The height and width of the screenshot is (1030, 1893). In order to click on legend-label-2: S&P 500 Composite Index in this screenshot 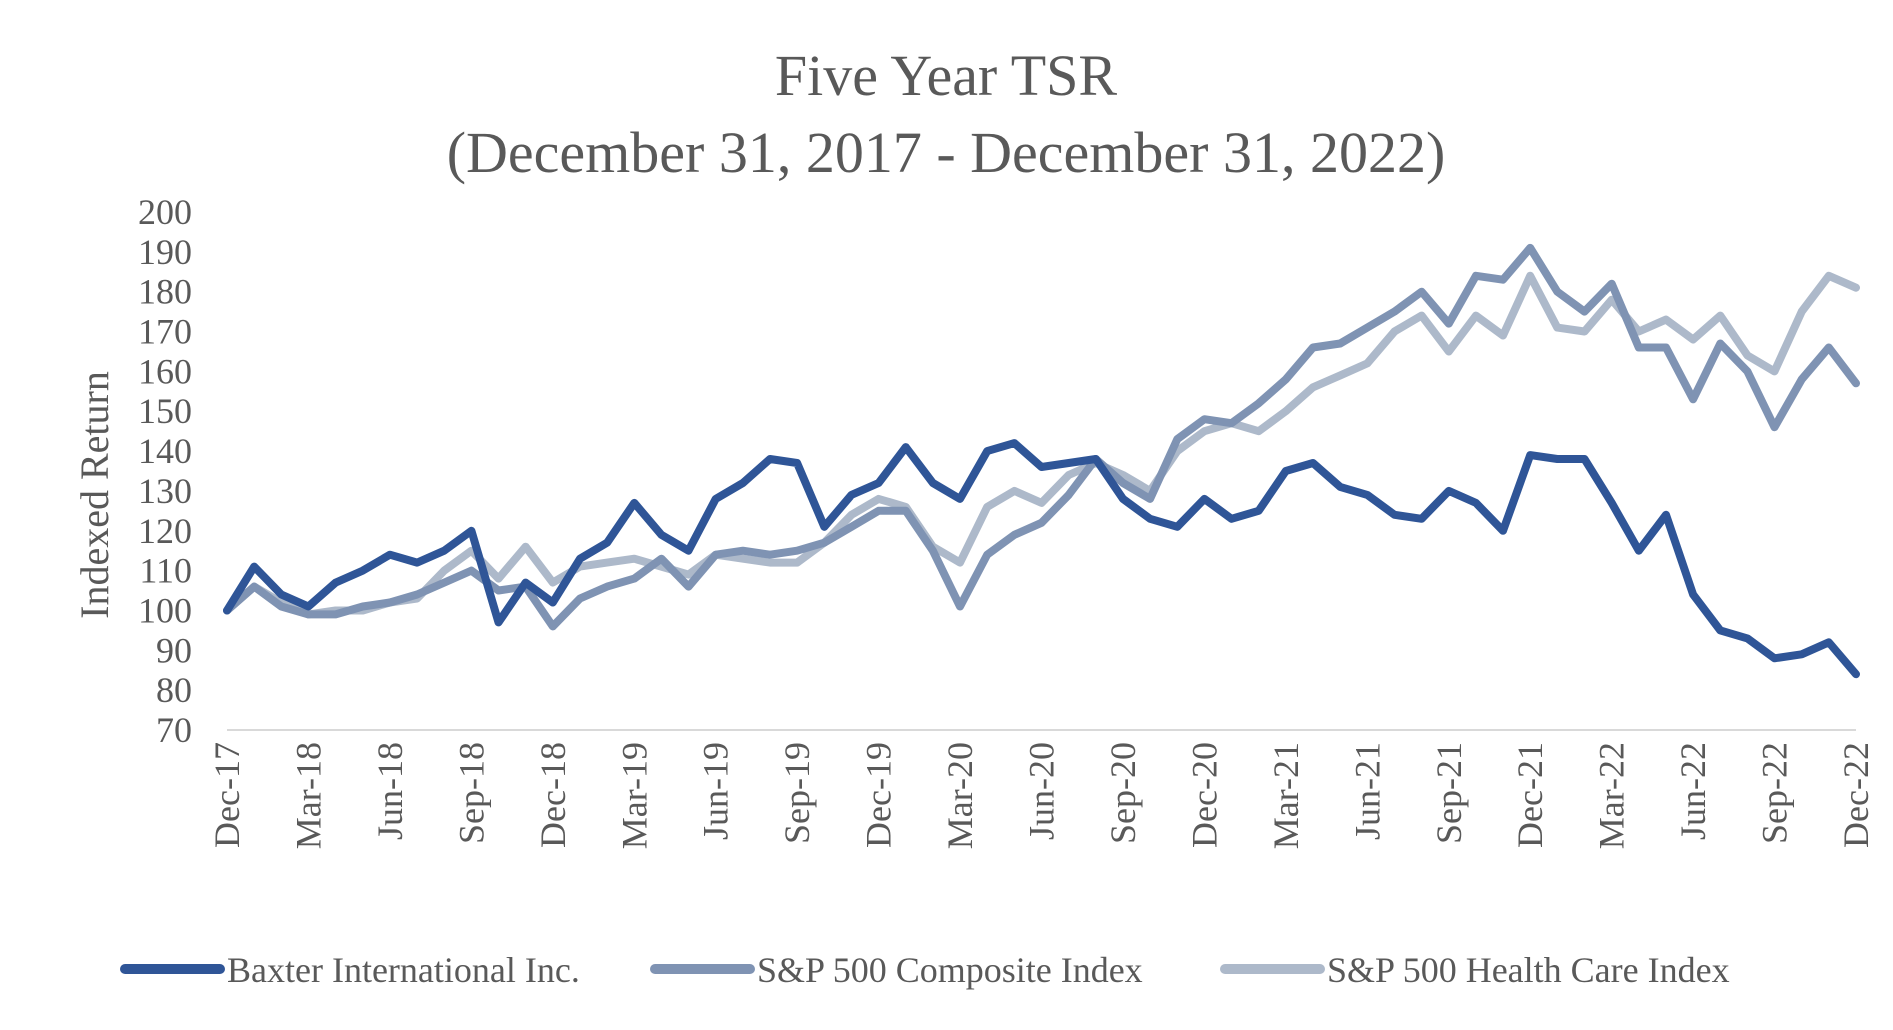, I will do `click(950, 970)`.